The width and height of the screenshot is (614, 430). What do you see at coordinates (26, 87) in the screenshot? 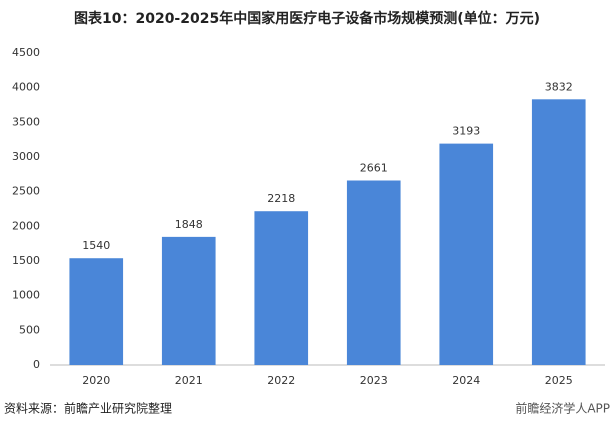
I see `y-tick-label: 4000` at bounding box center [26, 87].